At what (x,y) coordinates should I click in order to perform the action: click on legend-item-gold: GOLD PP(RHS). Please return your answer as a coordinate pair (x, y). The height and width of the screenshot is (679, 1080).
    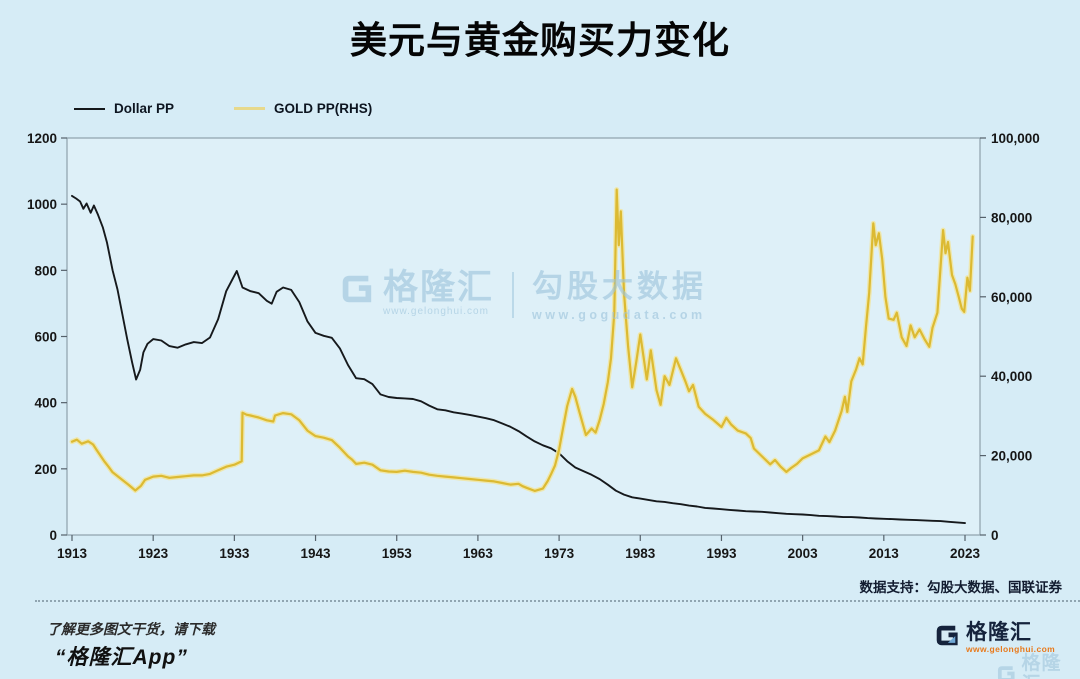
    Looking at the image, I should click on (303, 108).